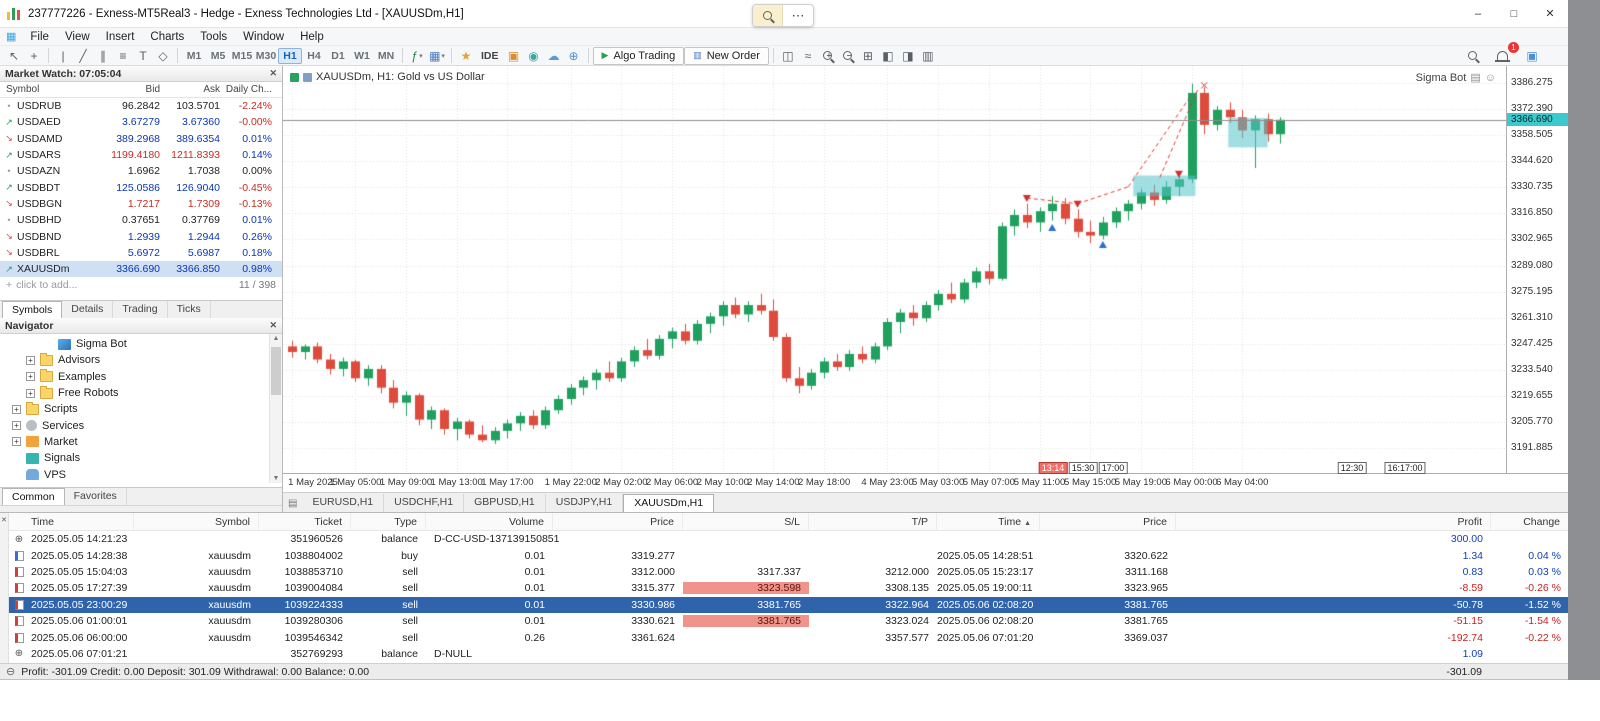  I want to click on docking-button: ◫, so click(788, 56).